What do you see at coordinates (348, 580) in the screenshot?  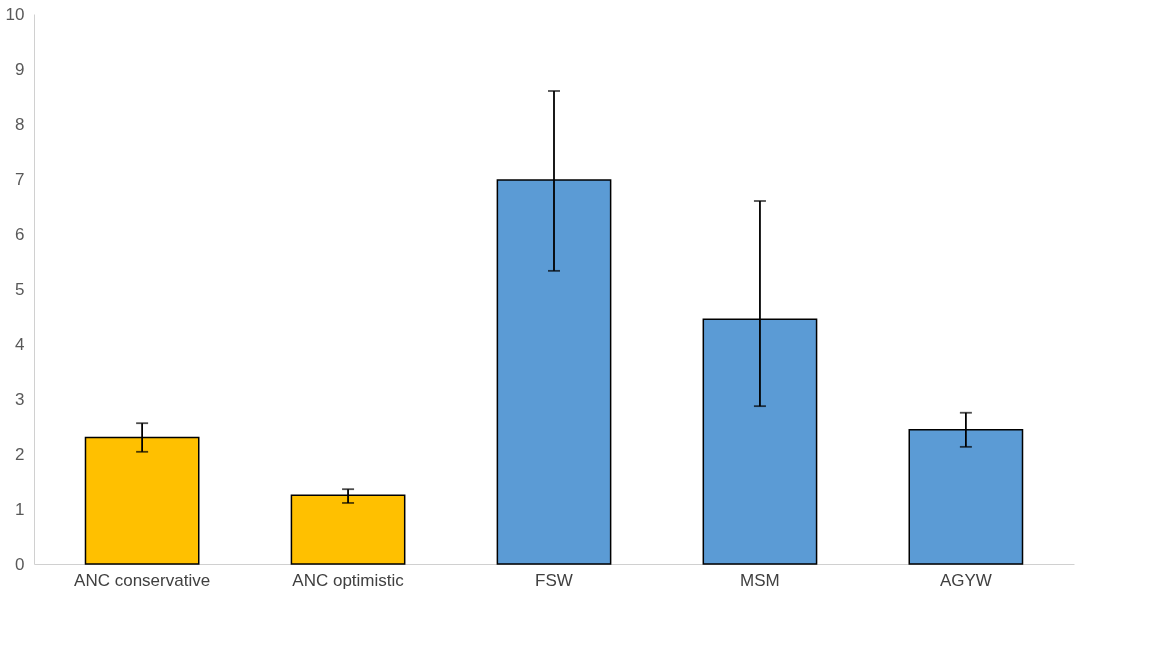 I see `x-tick-label: ANC optimistic` at bounding box center [348, 580].